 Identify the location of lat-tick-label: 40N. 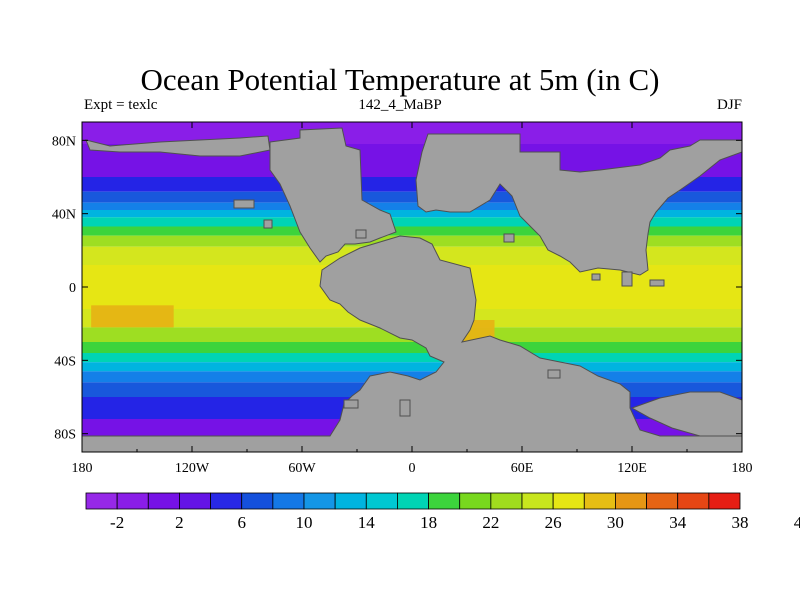
(64, 215).